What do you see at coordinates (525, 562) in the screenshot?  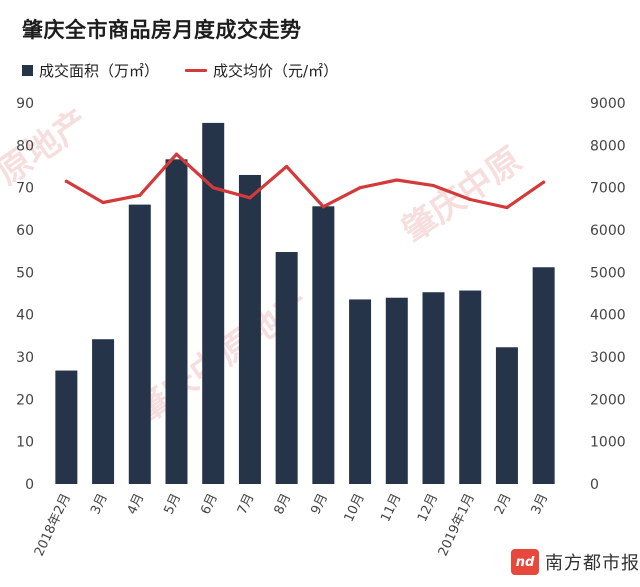 I see `brand-logo: nd` at bounding box center [525, 562].